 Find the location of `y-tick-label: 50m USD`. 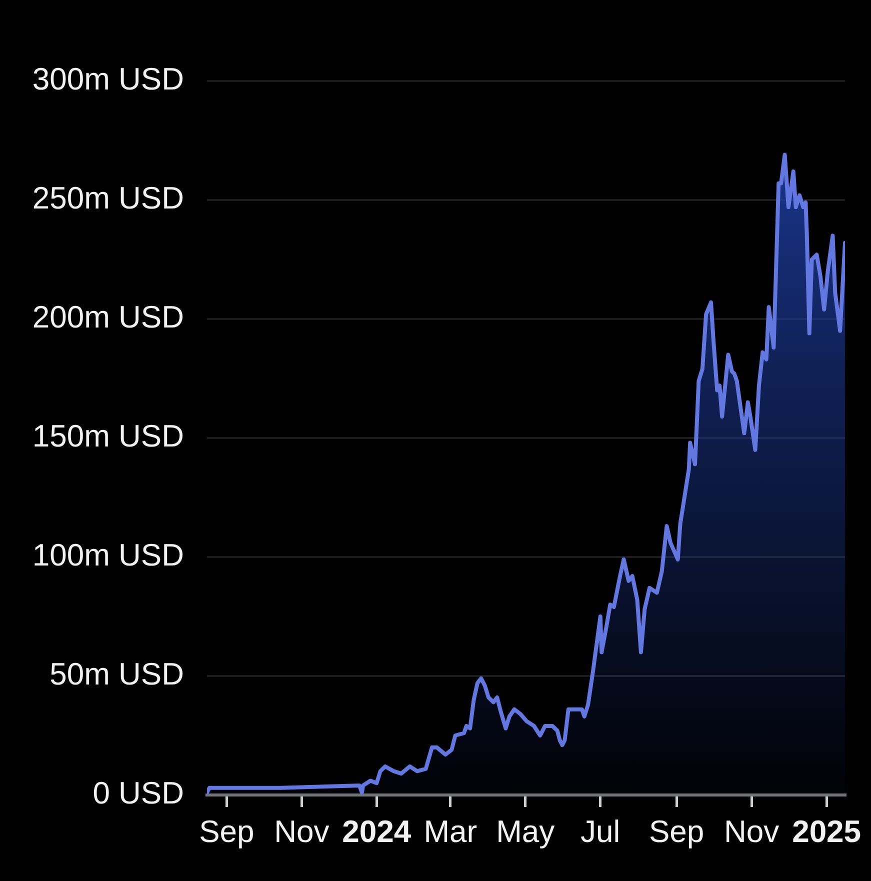

y-tick-label: 50m USD is located at coordinates (117, 674).